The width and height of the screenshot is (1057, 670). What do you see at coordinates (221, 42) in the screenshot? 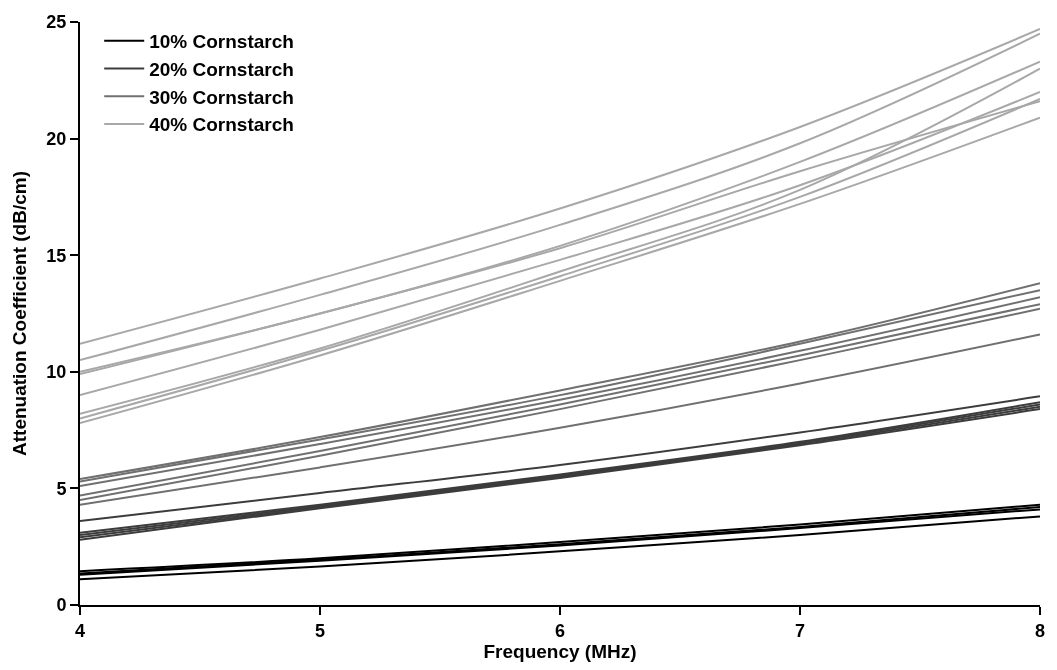
I see `legend-label: 10% Cornstarch` at bounding box center [221, 42].